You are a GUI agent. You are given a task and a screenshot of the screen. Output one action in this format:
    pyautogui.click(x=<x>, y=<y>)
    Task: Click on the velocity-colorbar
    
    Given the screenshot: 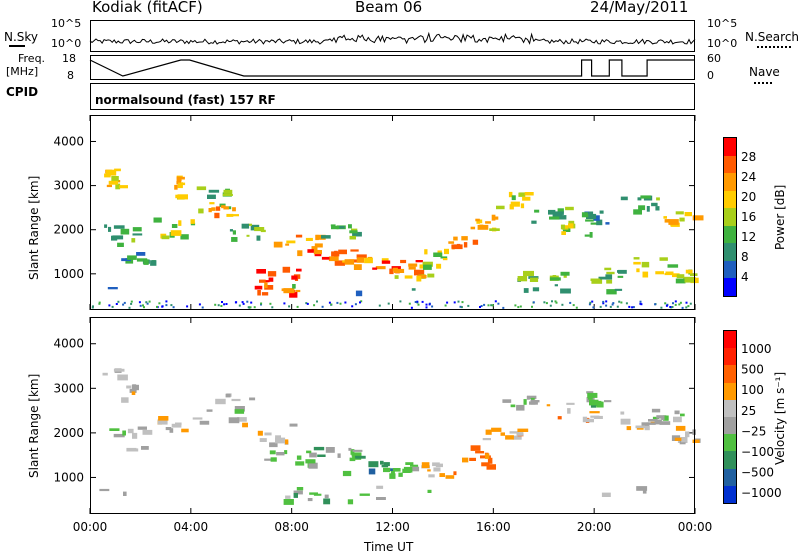 What is the action you would take?
    pyautogui.click(x=730, y=417)
    